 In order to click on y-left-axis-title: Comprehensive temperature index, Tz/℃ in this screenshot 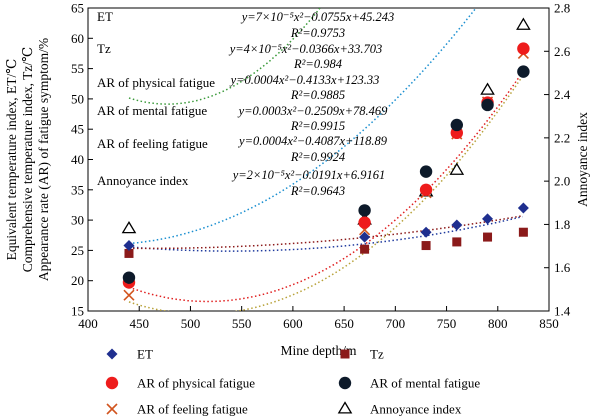, I will do `click(27, 160)`.